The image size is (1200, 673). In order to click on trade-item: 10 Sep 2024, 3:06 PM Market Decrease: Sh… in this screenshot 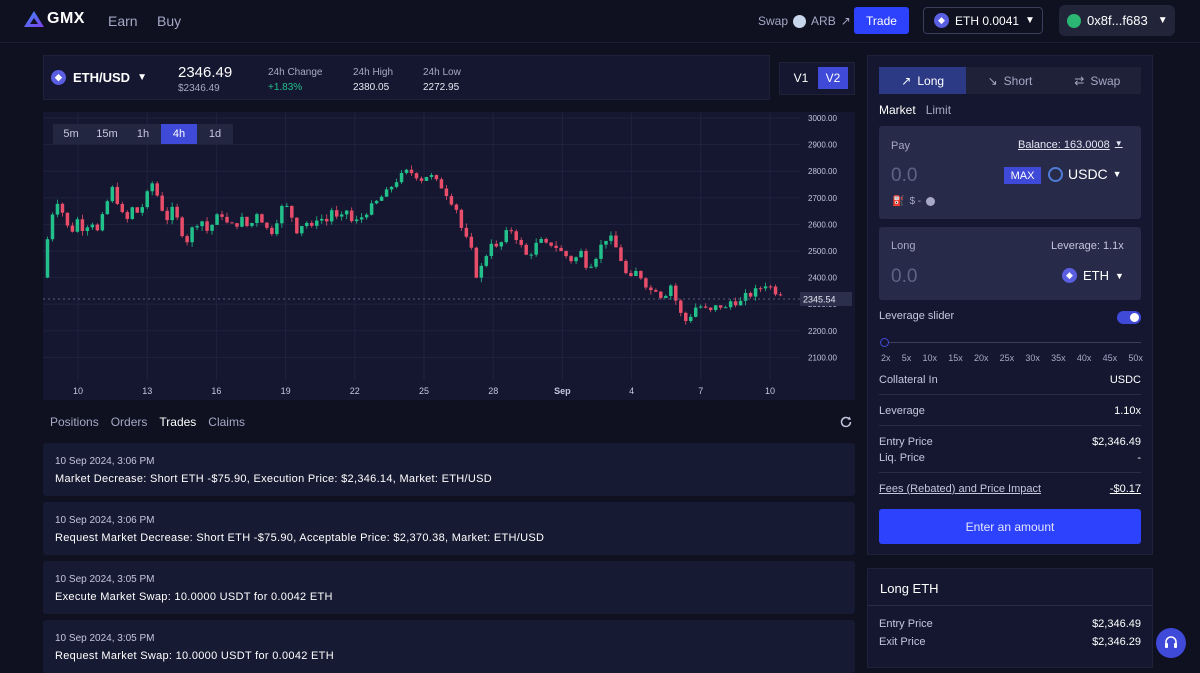, I will do `click(449, 469)`.